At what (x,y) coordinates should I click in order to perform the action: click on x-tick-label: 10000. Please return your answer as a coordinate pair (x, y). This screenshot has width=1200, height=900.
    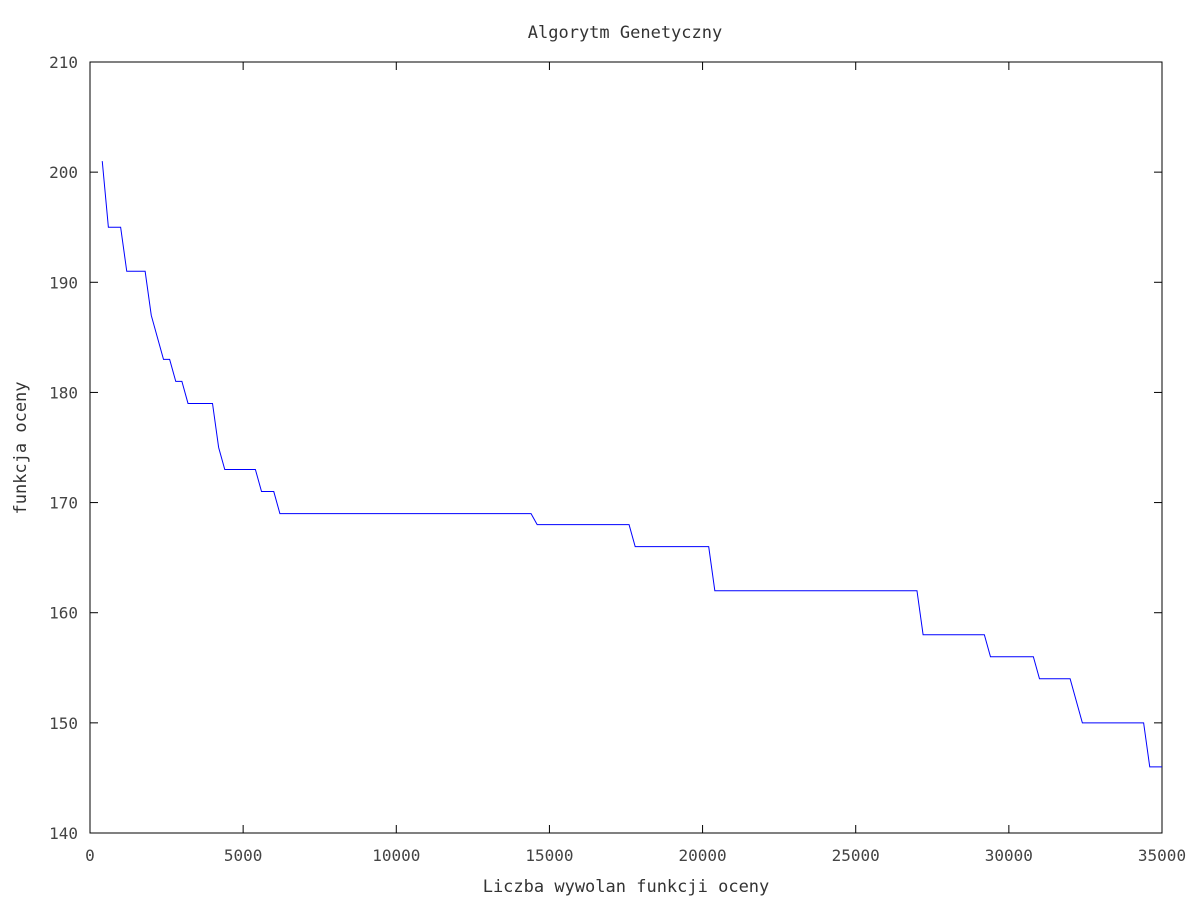
    Looking at the image, I should click on (396, 855).